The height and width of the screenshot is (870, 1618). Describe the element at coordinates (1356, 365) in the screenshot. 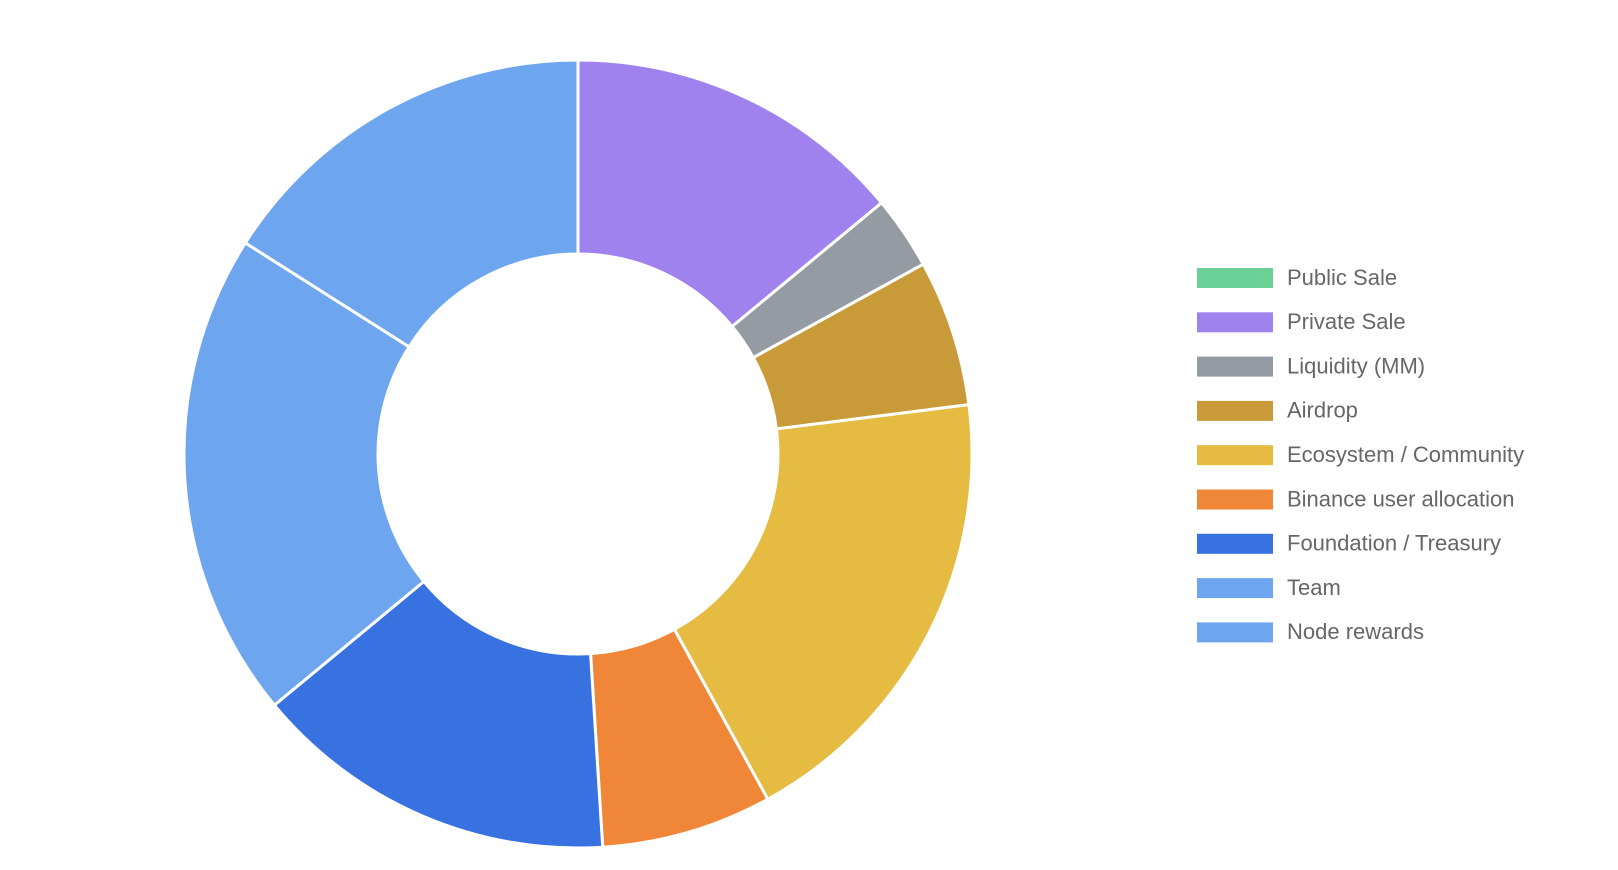

I see `legend-label: Liquidity (MM)` at that location.